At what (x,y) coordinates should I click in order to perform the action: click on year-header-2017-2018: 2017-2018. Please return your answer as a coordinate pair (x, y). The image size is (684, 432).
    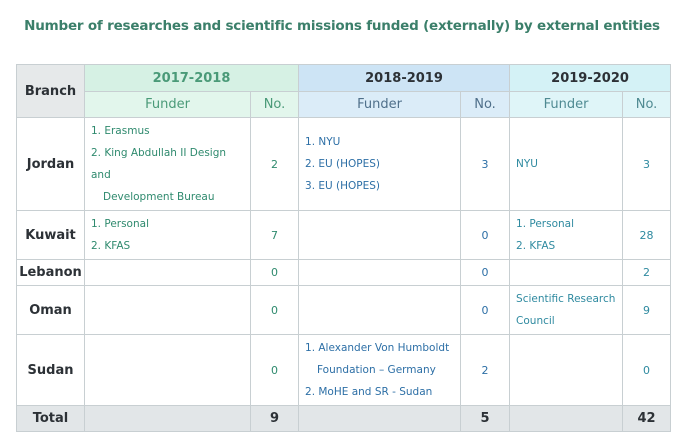
    Looking at the image, I should click on (191, 78).